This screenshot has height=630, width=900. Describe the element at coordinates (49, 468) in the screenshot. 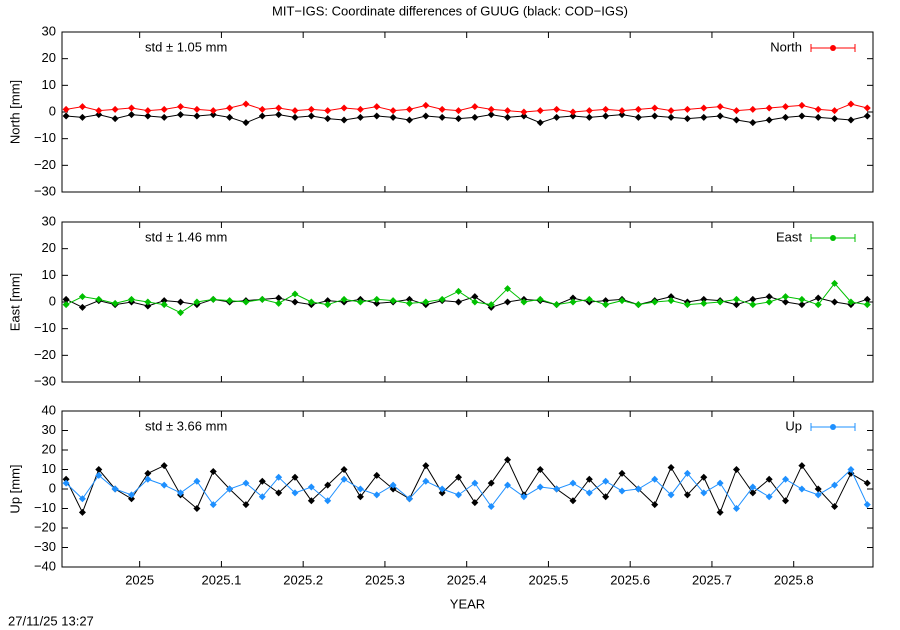

I see `y-tick-label: 10` at that location.